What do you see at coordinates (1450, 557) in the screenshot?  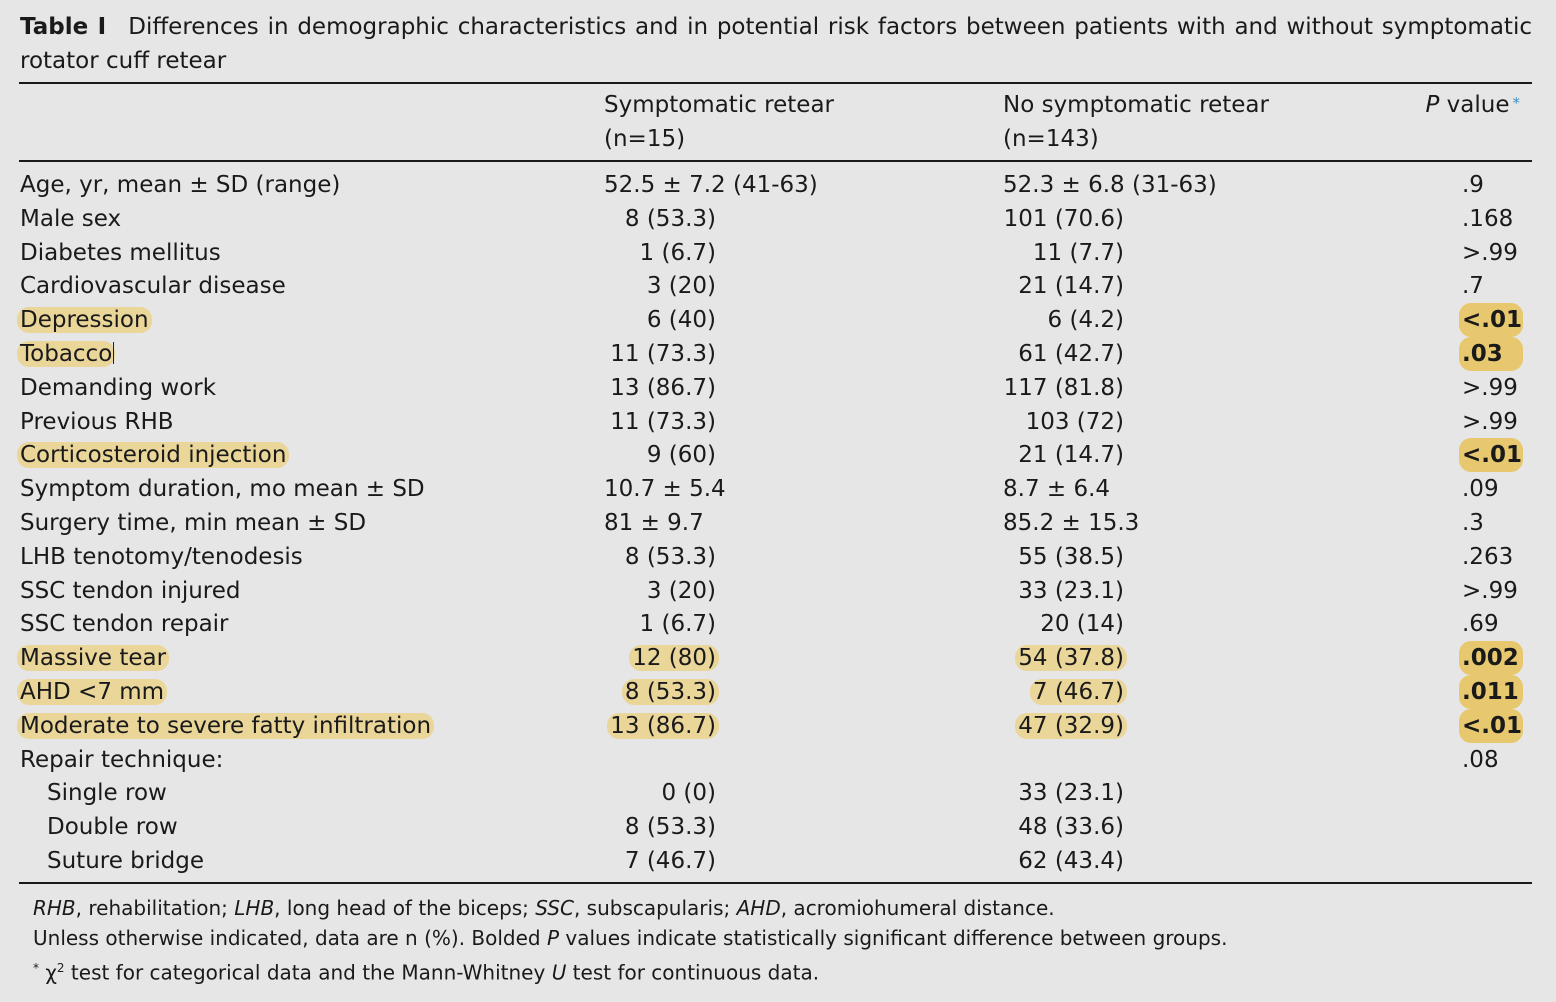 I see `p-value: .263` at bounding box center [1450, 557].